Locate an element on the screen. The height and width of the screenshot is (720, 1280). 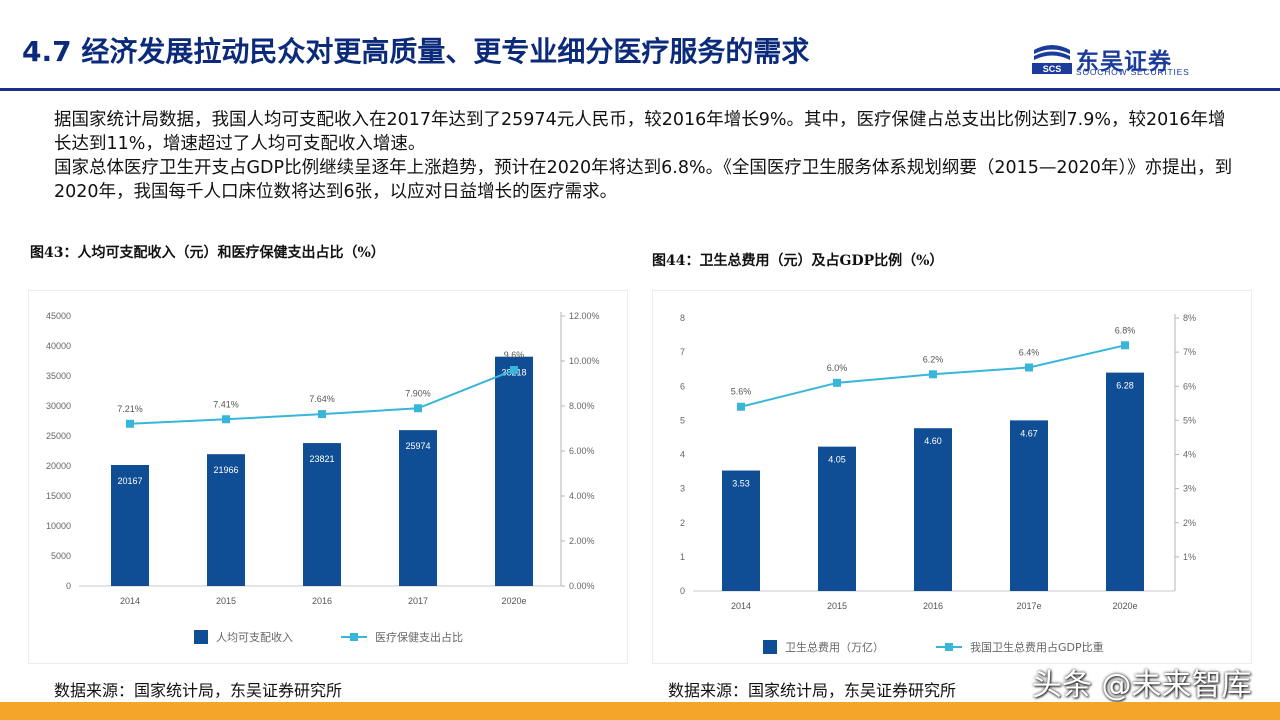
fig43-ytick-label: 10000 is located at coordinates (58, 526).